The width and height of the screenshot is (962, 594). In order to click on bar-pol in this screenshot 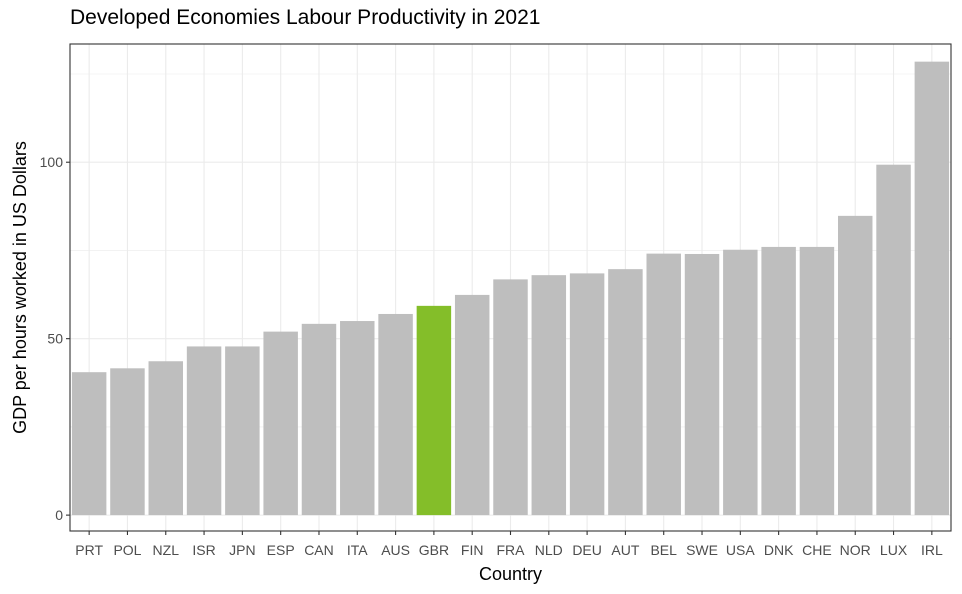, I will do `click(127, 442)`.